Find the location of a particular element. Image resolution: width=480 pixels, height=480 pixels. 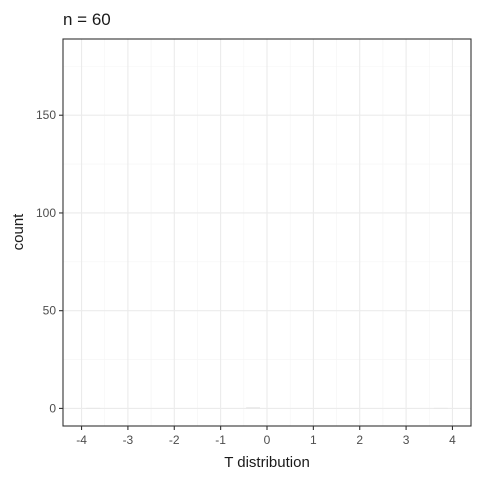

x-tick-label: 2 is located at coordinates (359, 440).